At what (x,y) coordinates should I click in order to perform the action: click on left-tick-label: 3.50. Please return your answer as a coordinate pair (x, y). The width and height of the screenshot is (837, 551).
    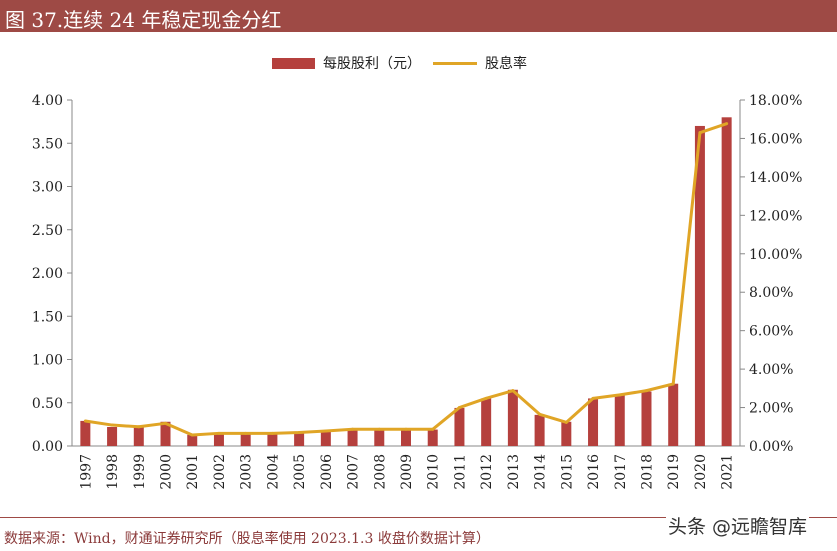
    Looking at the image, I should click on (47, 144).